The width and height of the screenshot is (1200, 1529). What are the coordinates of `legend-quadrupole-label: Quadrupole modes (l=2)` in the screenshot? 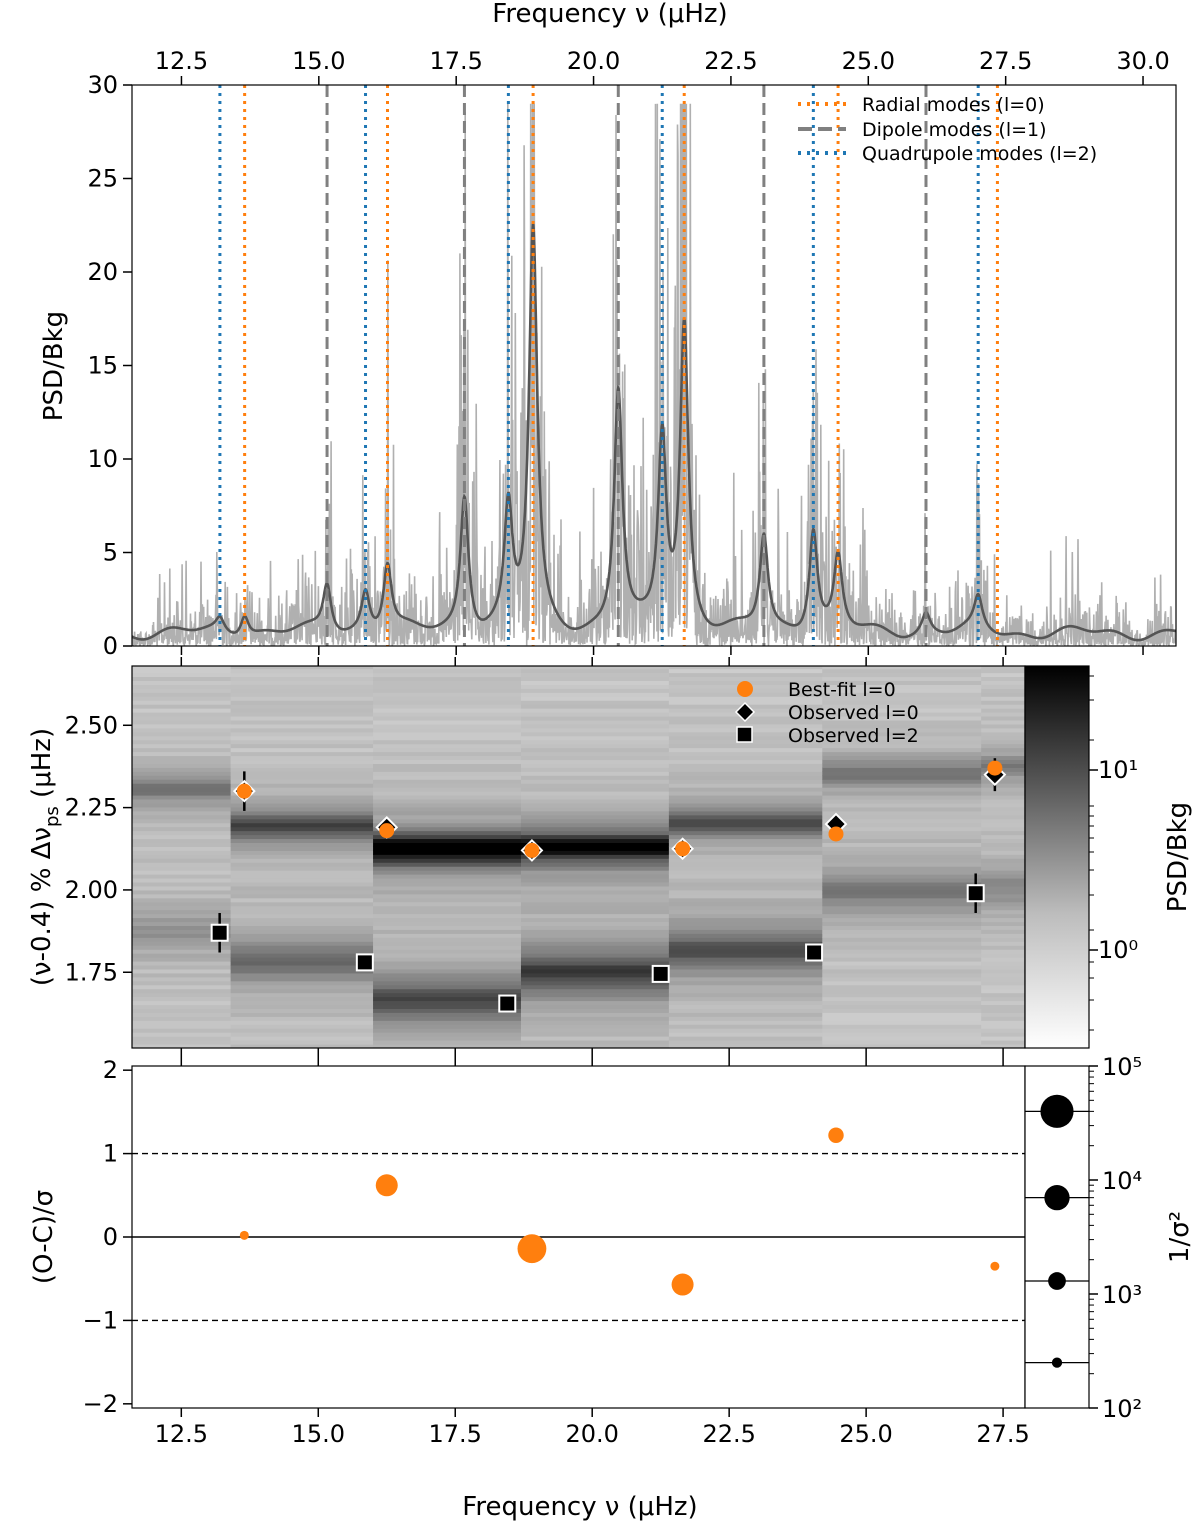 It's located at (979, 154).